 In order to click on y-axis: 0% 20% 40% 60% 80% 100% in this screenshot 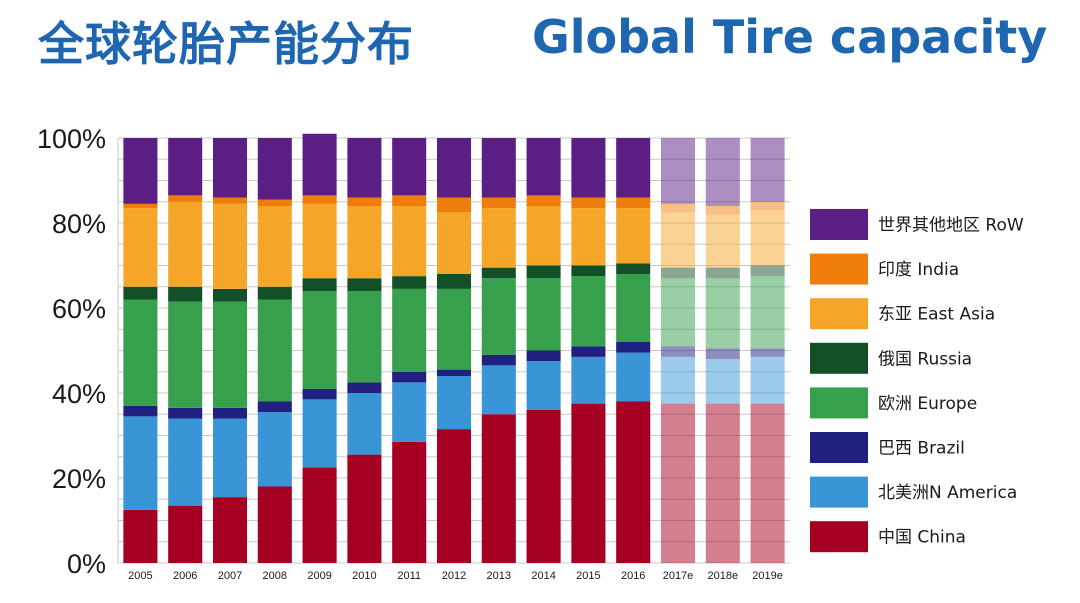, I will do `click(71, 351)`.